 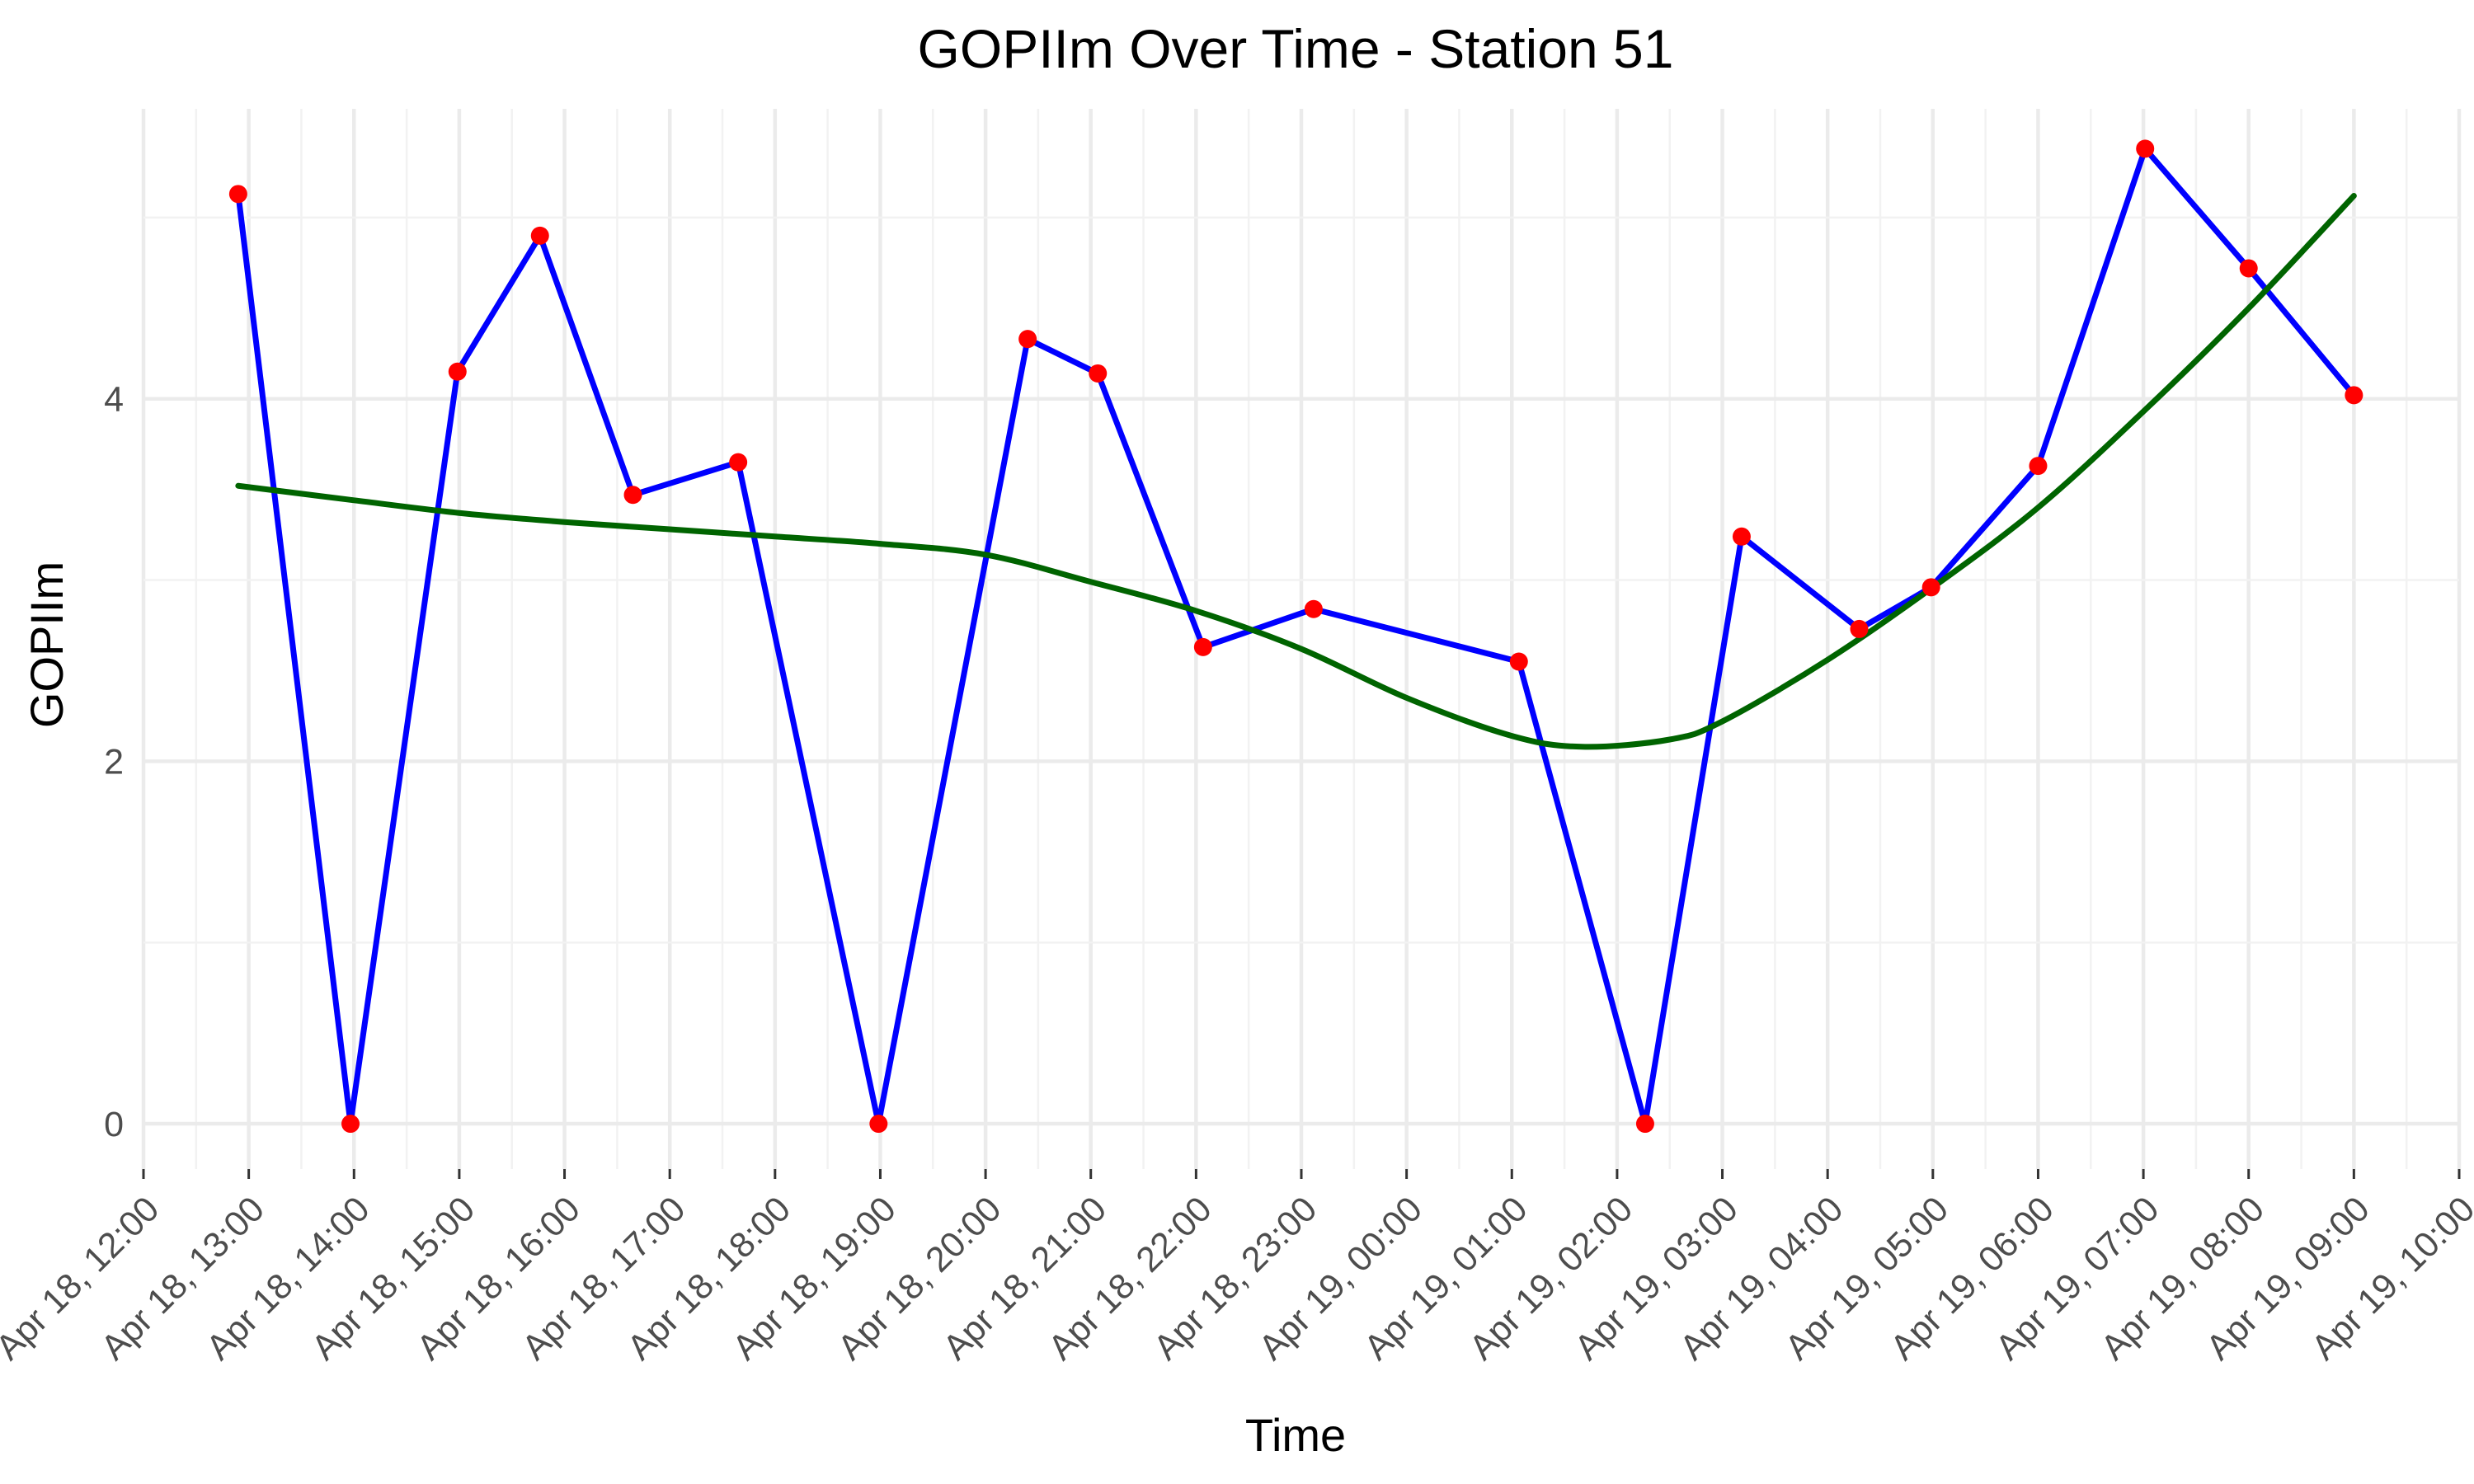 What do you see at coordinates (114, 1124) in the screenshot?
I see `y-tick-label: 0` at bounding box center [114, 1124].